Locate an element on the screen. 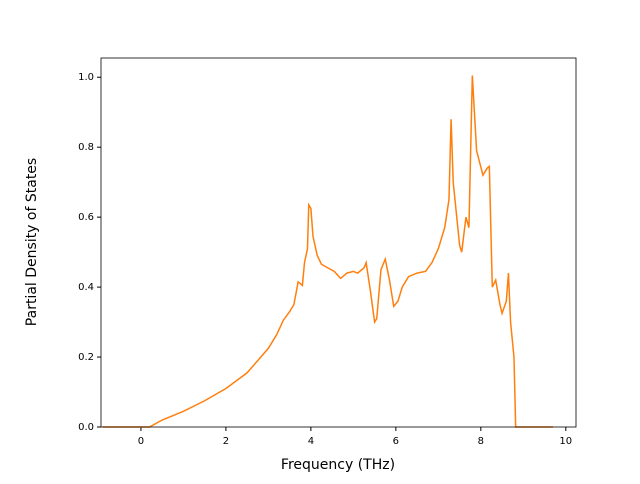  y-axis-label: Partial Density of States is located at coordinates (32, 242).